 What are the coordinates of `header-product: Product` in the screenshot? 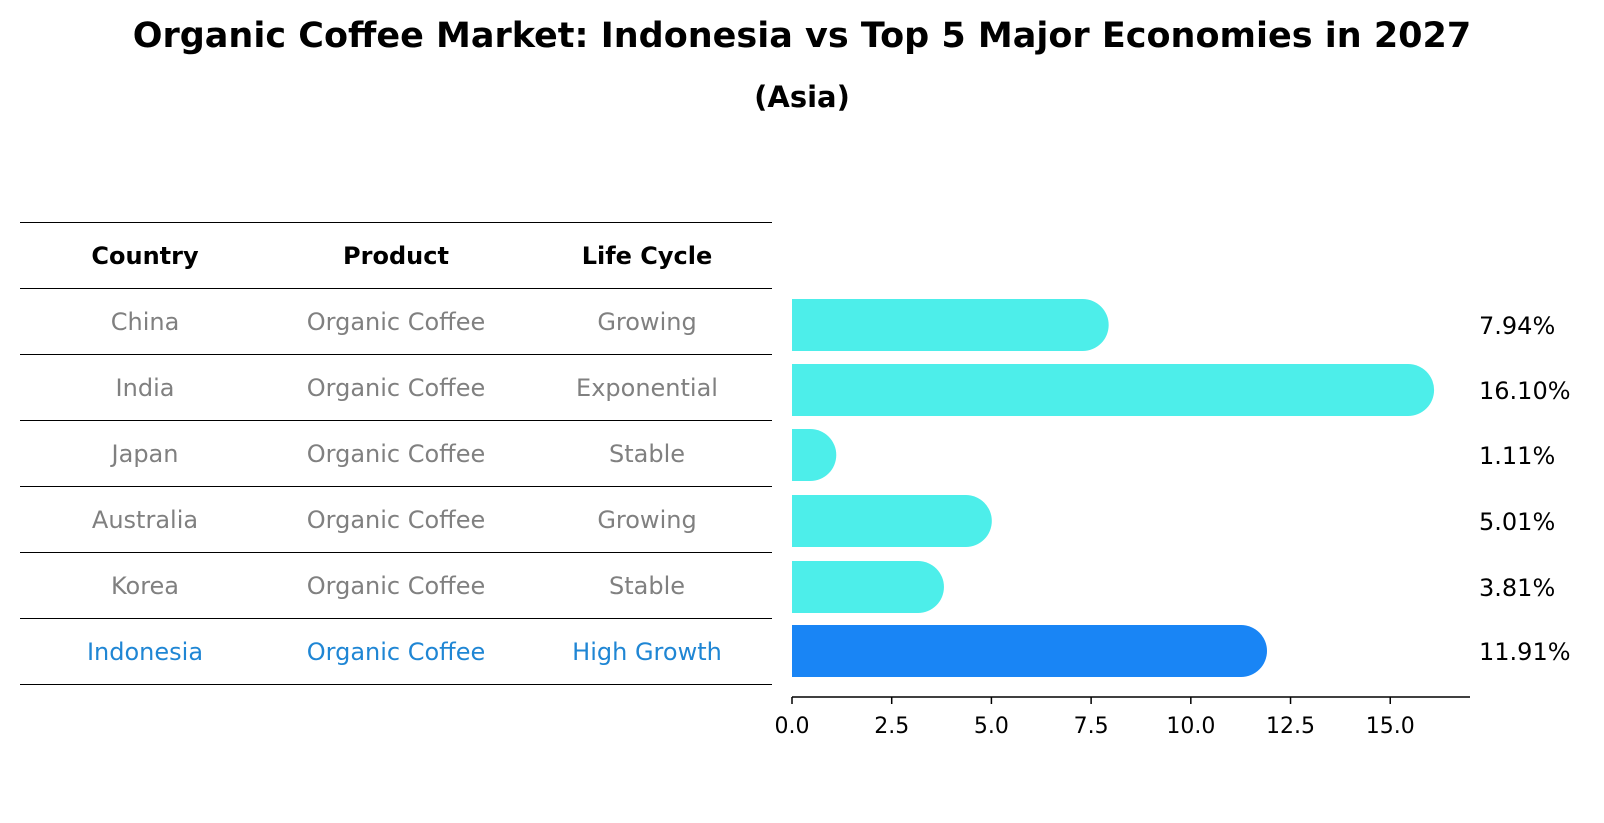 It's located at (396, 255).